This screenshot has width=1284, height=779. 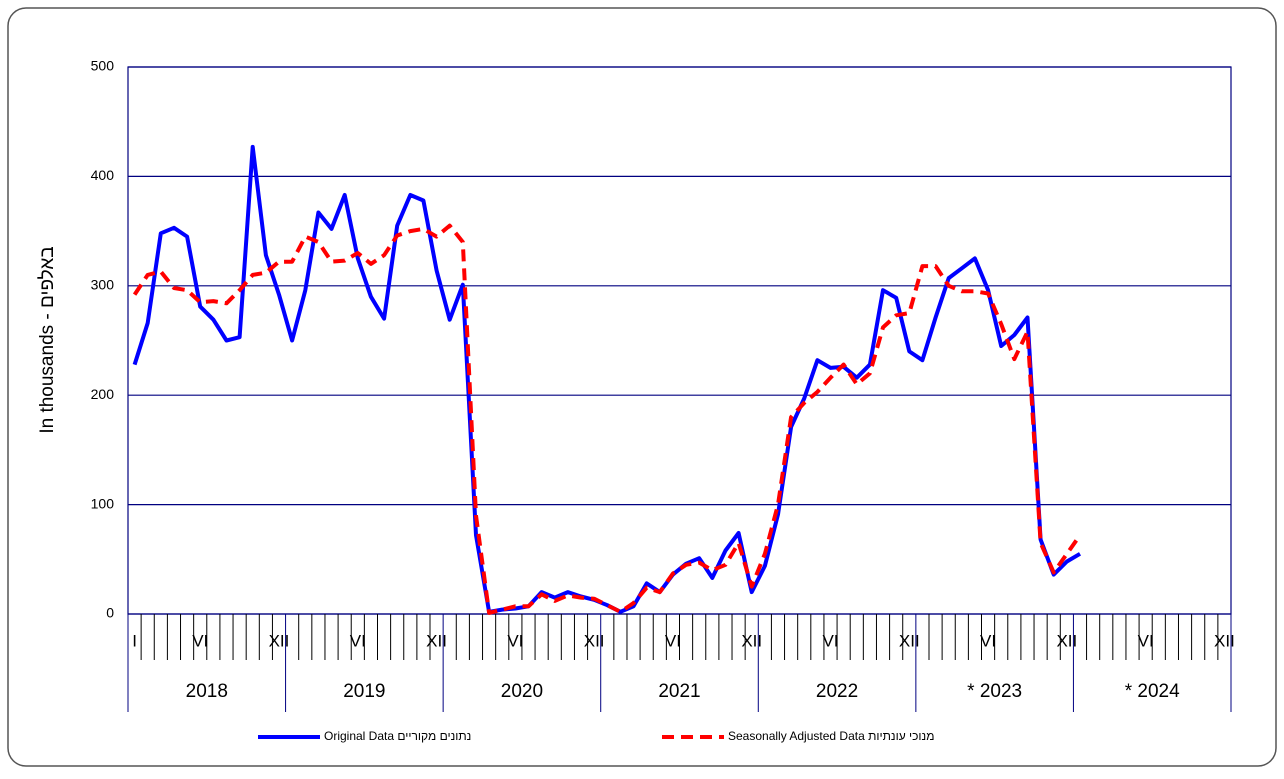 What do you see at coordinates (103, 175) in the screenshot?
I see `y-tick-label: 400` at bounding box center [103, 175].